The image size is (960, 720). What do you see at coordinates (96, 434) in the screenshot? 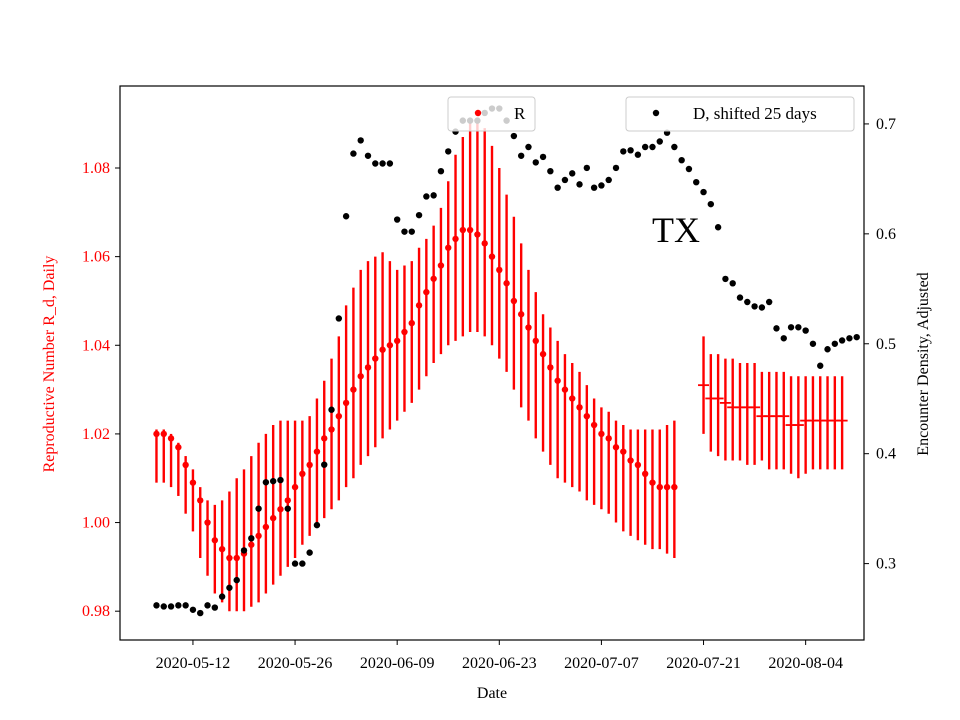
I see `y-left-tick-label: 1.02` at bounding box center [96, 434].